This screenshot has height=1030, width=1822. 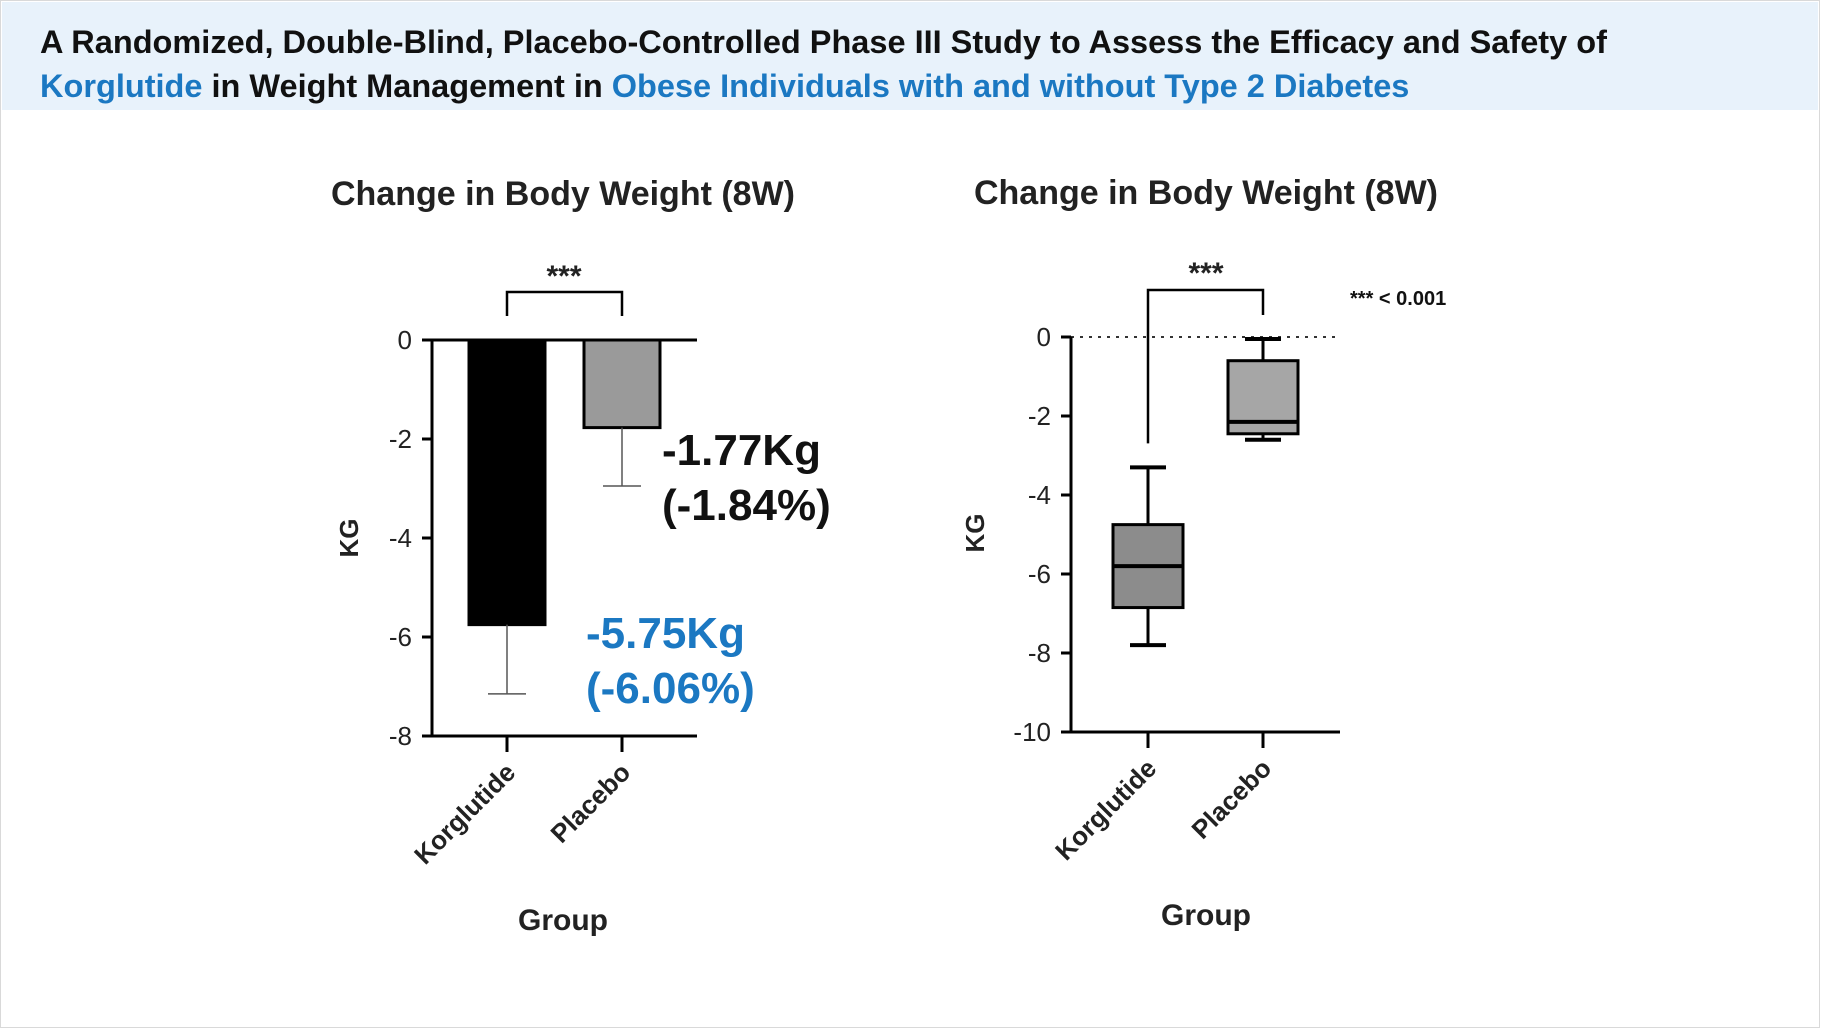 What do you see at coordinates (400, 736) in the screenshot?
I see `bar-y-tick-label: -8` at bounding box center [400, 736].